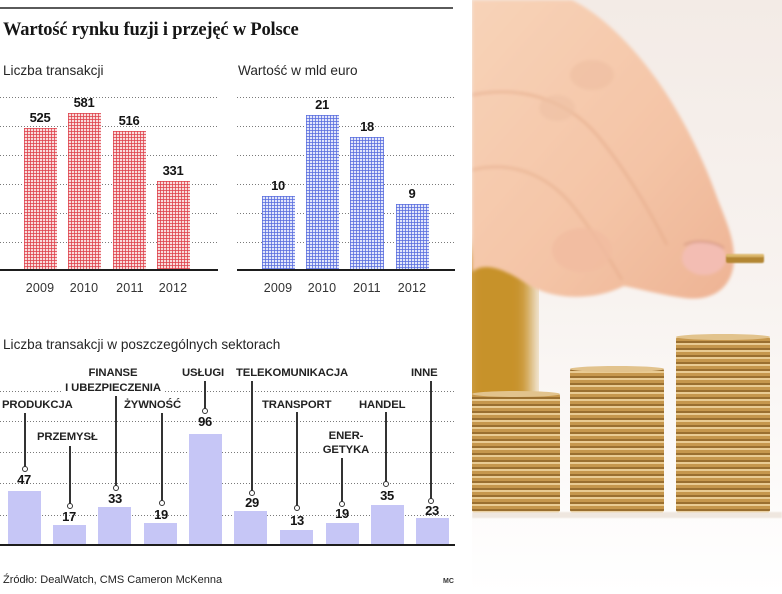  Describe the element at coordinates (173, 170) in the screenshot. I see `value-label: 331` at that location.